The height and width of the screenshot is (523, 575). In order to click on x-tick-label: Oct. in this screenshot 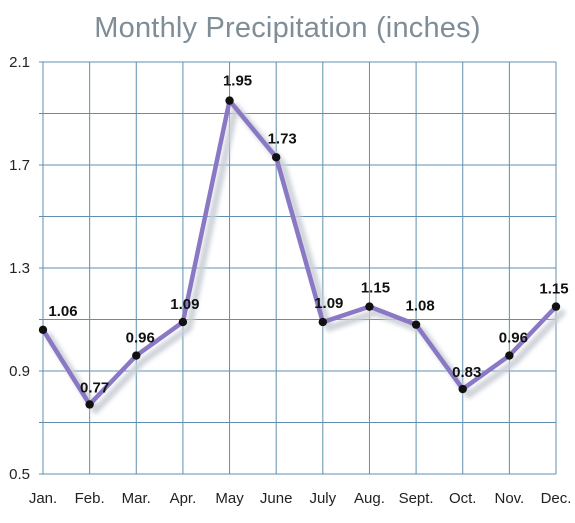, I will do `click(463, 498)`.